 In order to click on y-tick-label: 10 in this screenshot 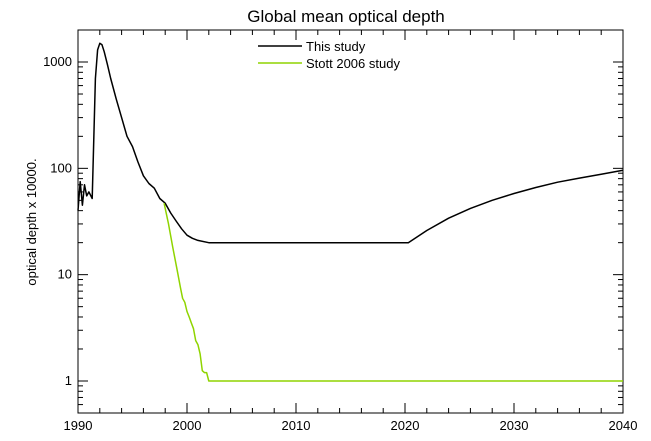, I will do `click(65, 274)`.